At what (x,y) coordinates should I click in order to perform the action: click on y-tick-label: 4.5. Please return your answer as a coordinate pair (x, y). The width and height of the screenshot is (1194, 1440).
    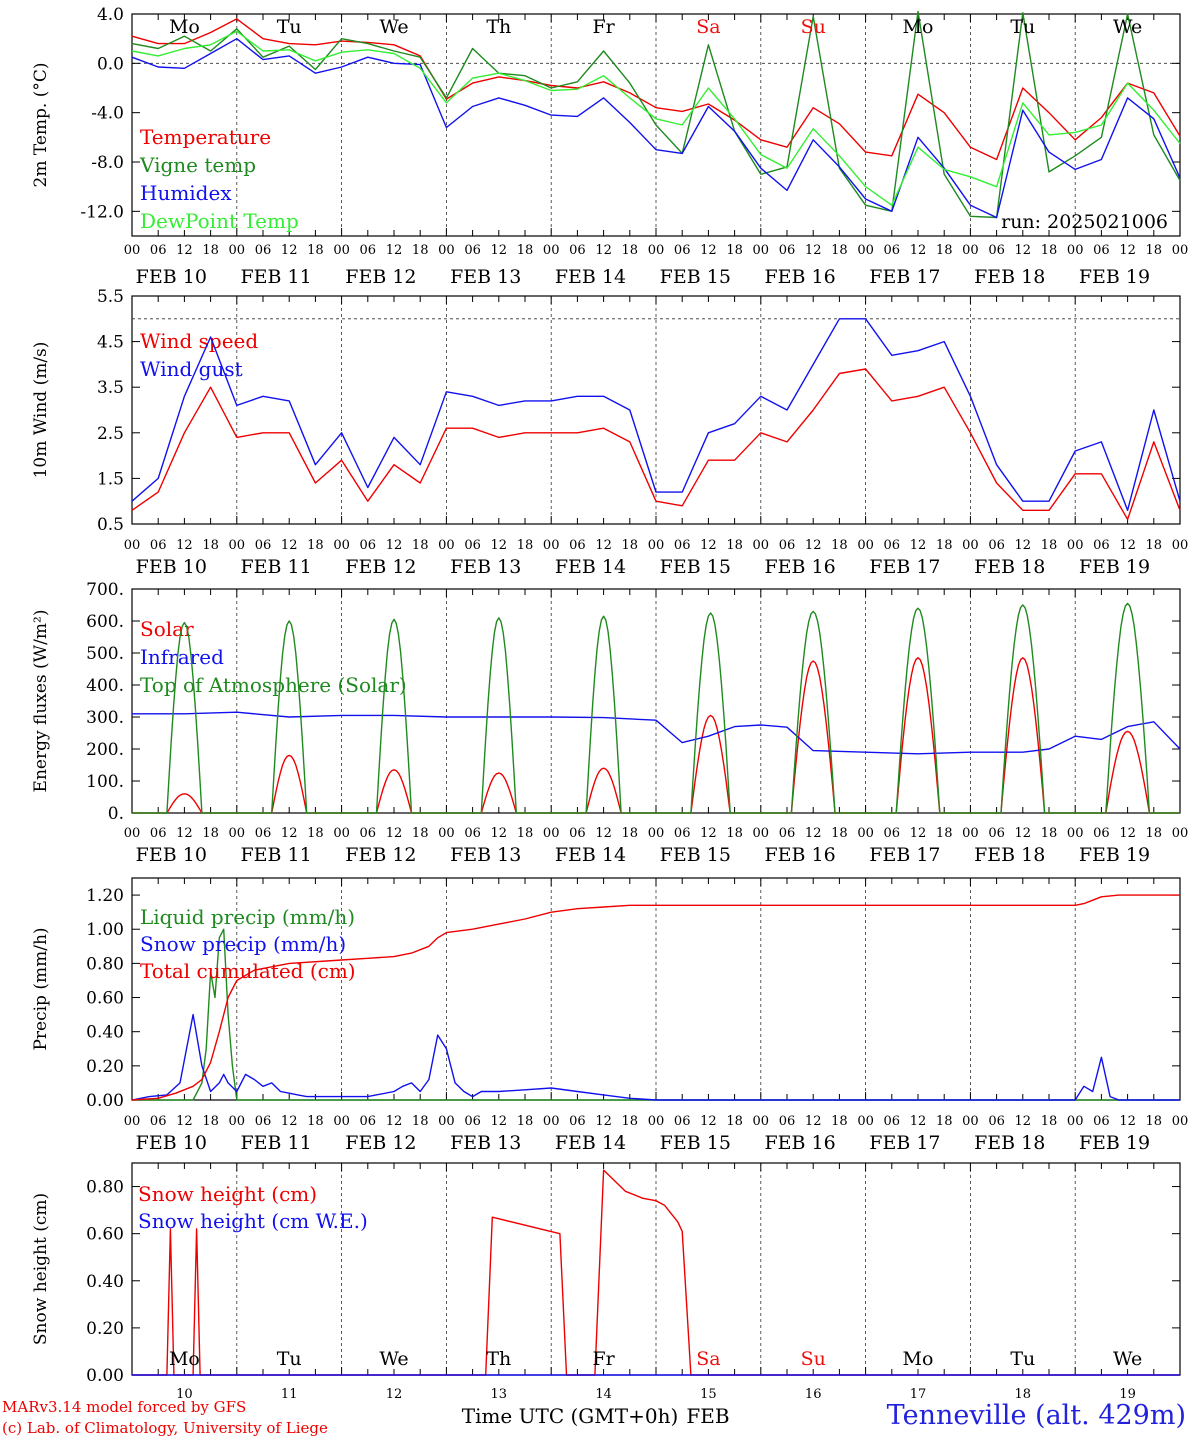
    Looking at the image, I should click on (110, 343).